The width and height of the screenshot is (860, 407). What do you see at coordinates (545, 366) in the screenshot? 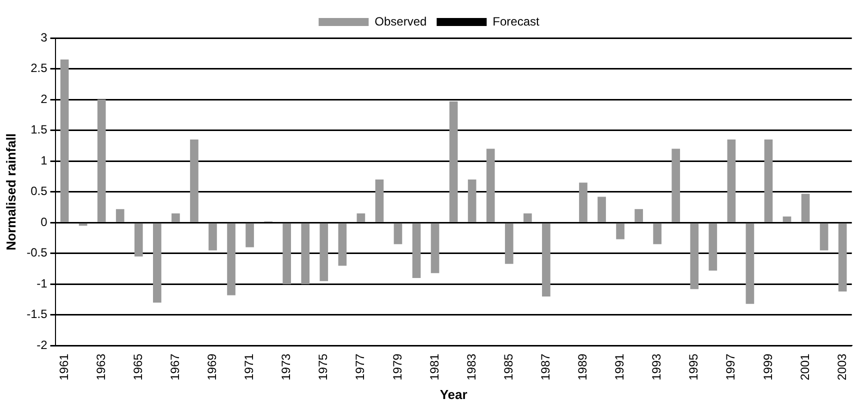
I see `x-tick-label: 1987` at bounding box center [545, 366].